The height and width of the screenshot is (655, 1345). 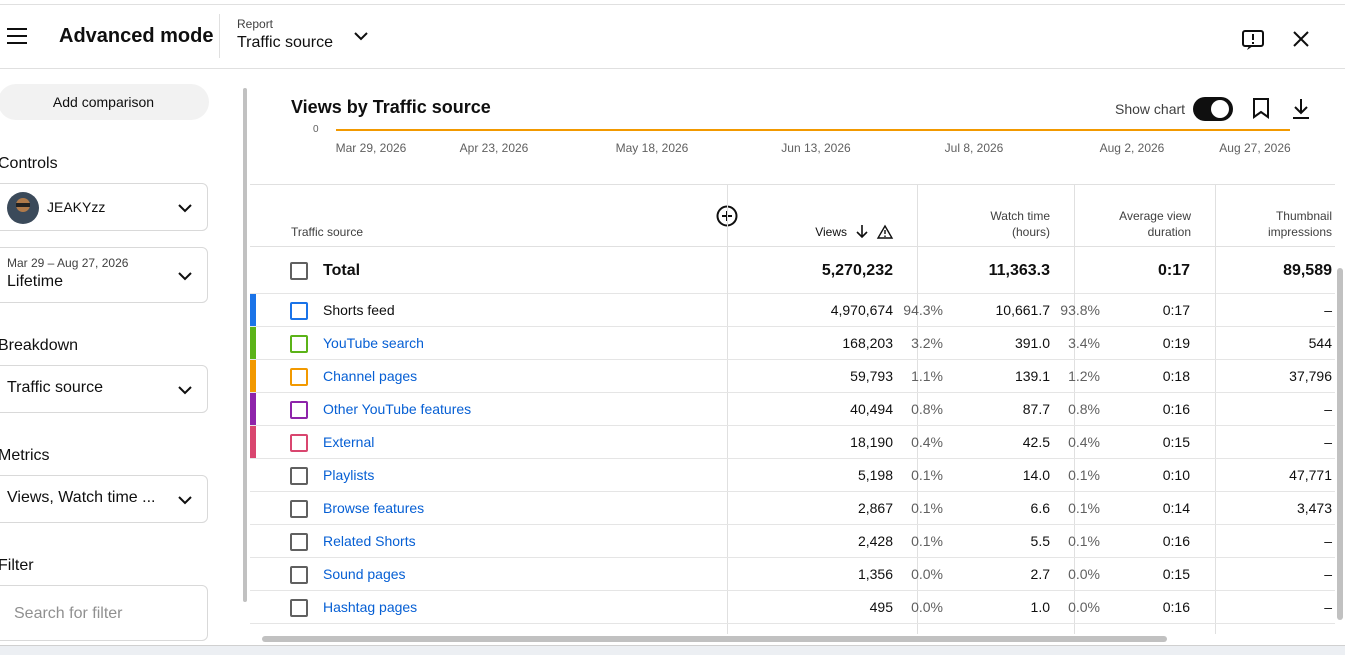 What do you see at coordinates (1032, 376) in the screenshot?
I see `value: 139.1` at bounding box center [1032, 376].